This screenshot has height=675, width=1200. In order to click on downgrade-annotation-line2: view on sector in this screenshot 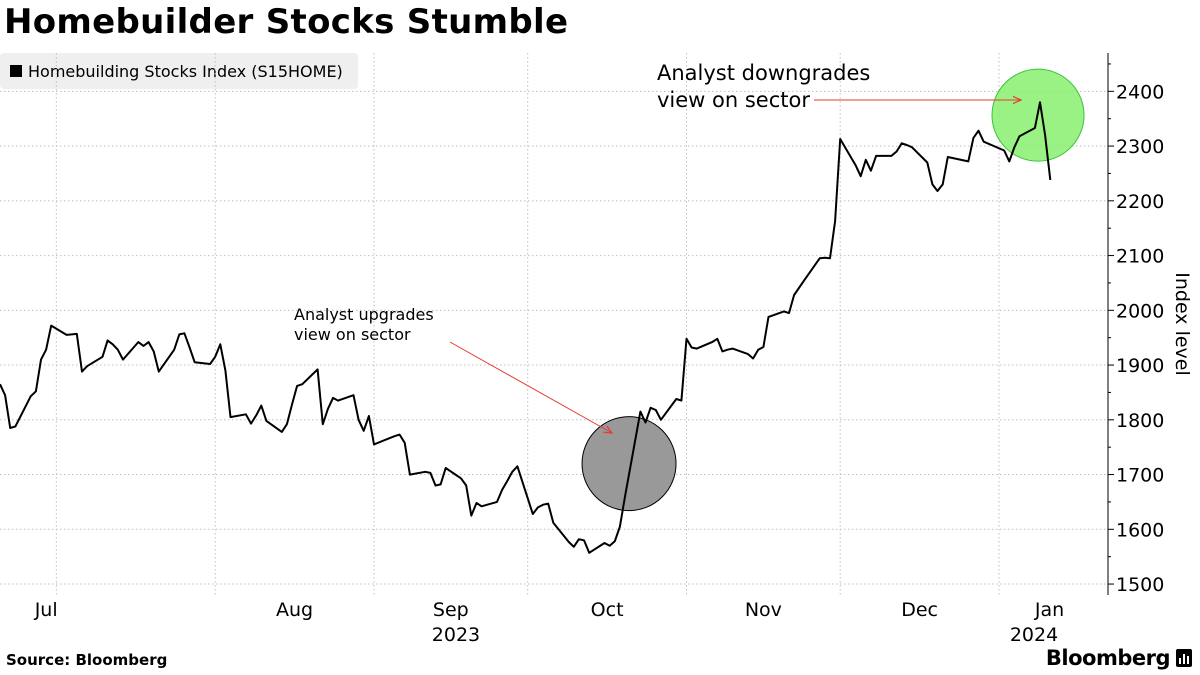, I will do `click(733, 100)`.